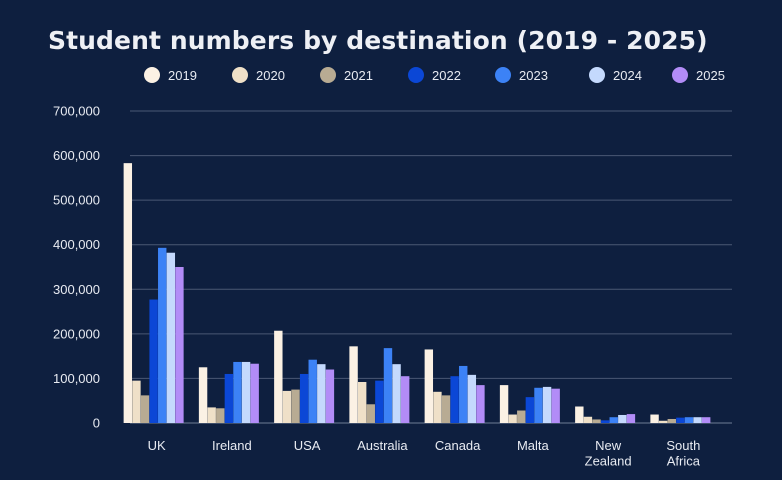  I want to click on bar-canada-2022, so click(454, 399).